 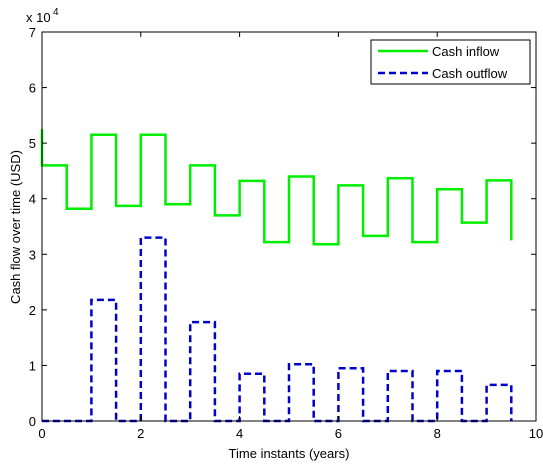 What do you see at coordinates (41, 433) in the screenshot?
I see `x-tick-label: 0` at bounding box center [41, 433].